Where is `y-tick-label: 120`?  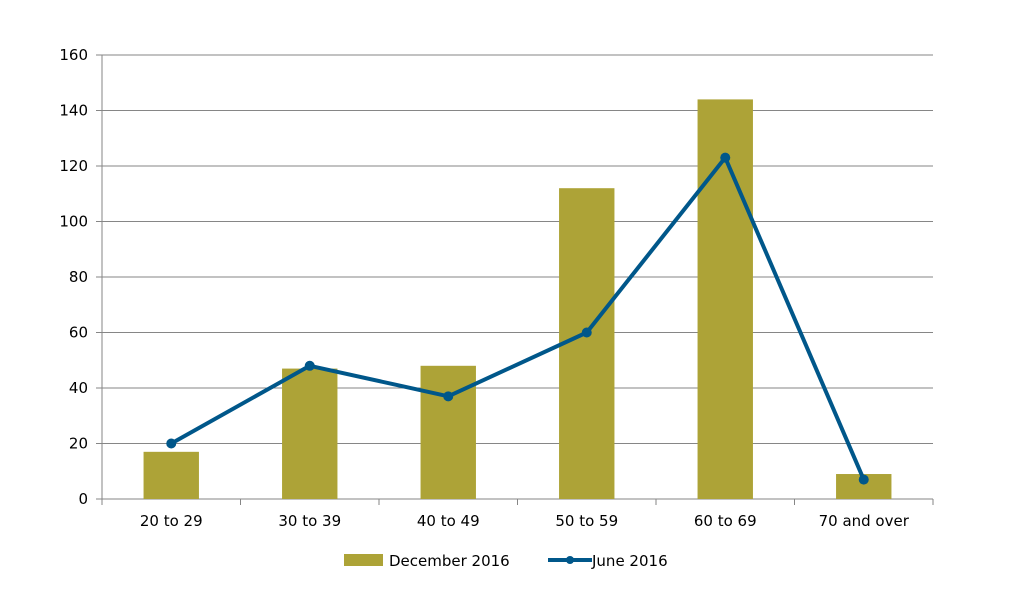
y-tick-label: 120 is located at coordinates (73, 166).